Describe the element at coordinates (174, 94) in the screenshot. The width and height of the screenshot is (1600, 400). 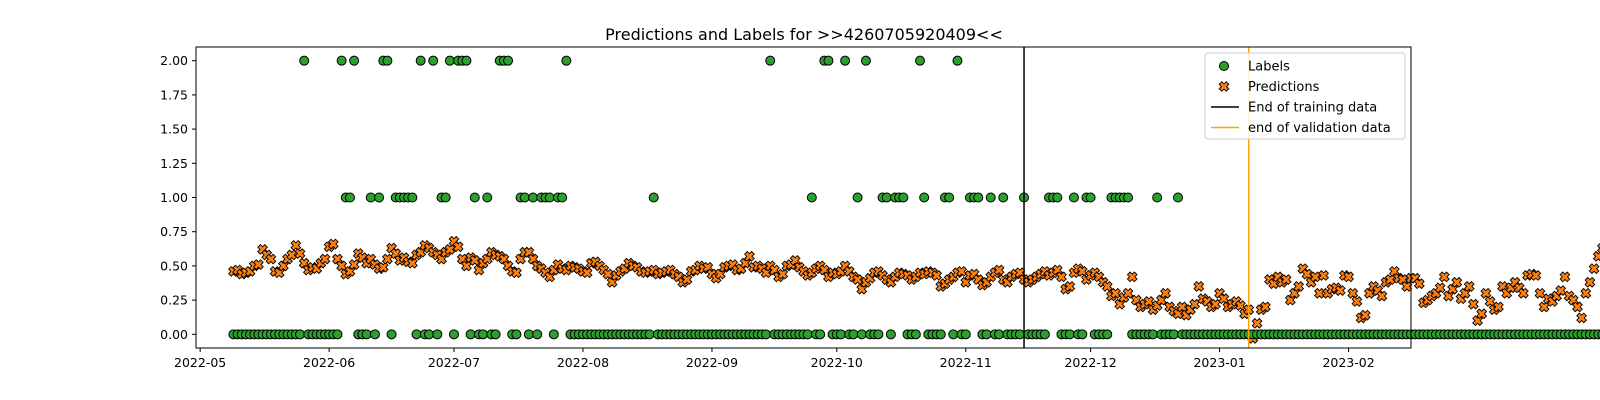
I see `y-tick-label: 1.75` at that location.